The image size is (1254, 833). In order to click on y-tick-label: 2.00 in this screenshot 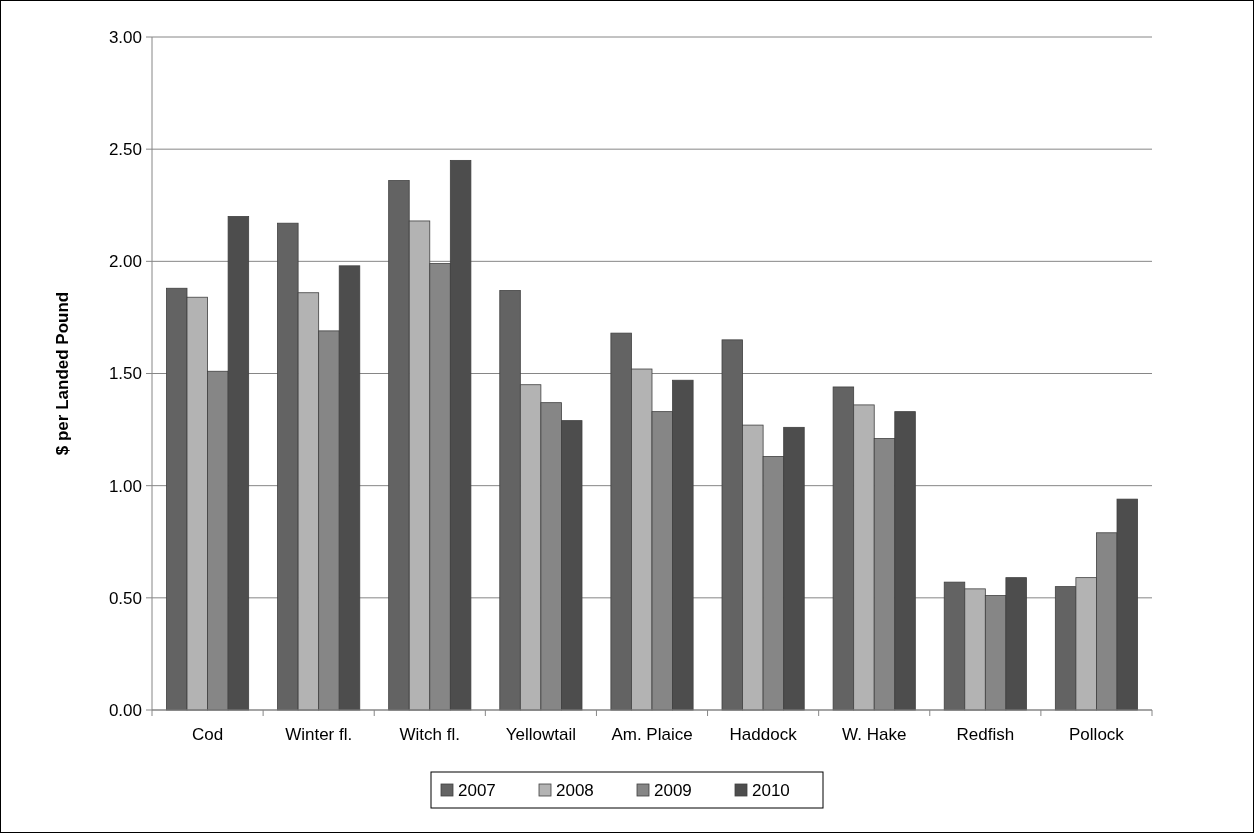, I will do `click(125, 262)`.